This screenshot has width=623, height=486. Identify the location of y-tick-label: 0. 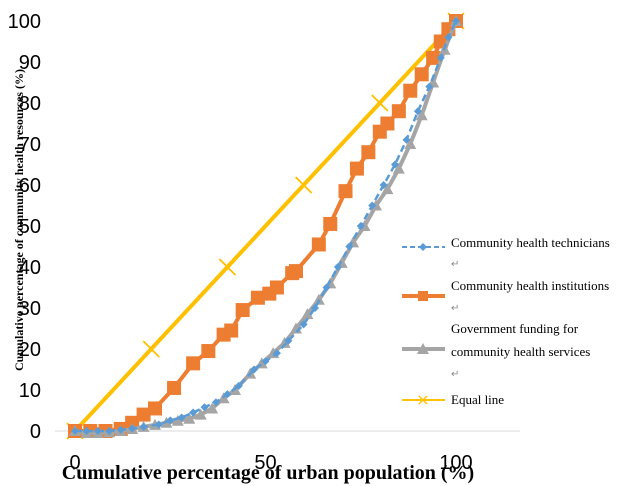
(35, 432).